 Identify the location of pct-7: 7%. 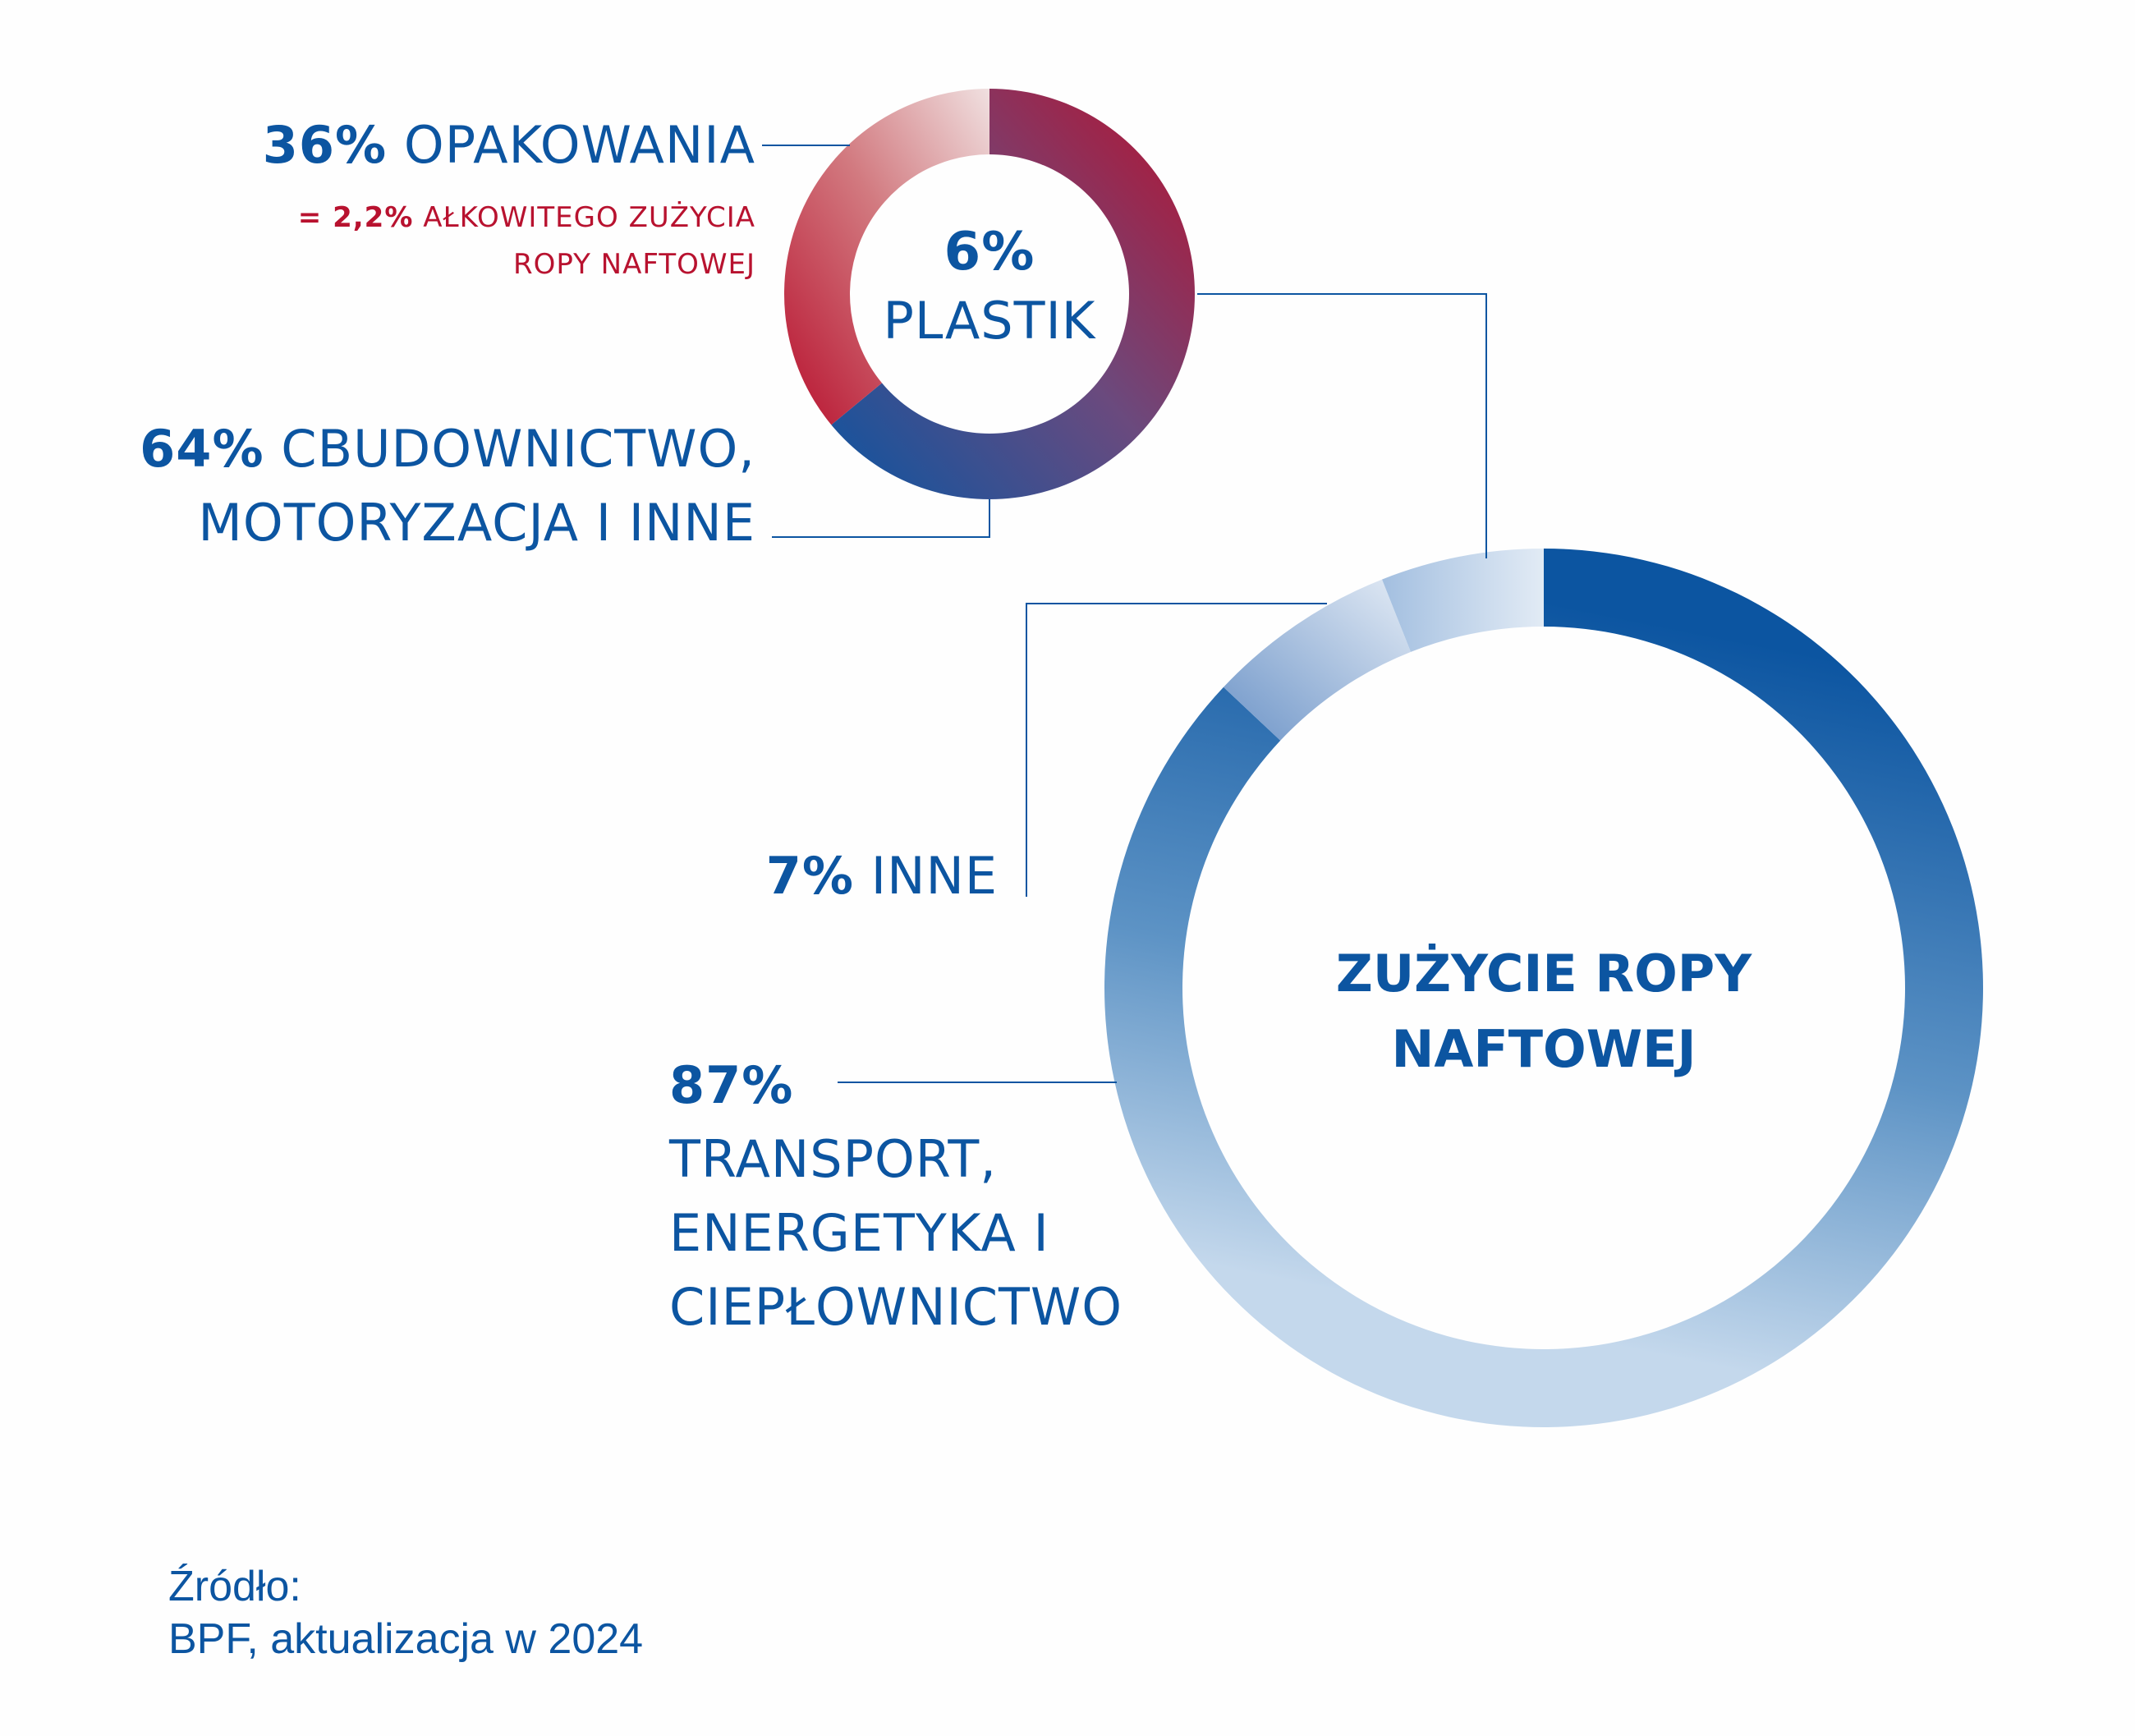
(810, 876).